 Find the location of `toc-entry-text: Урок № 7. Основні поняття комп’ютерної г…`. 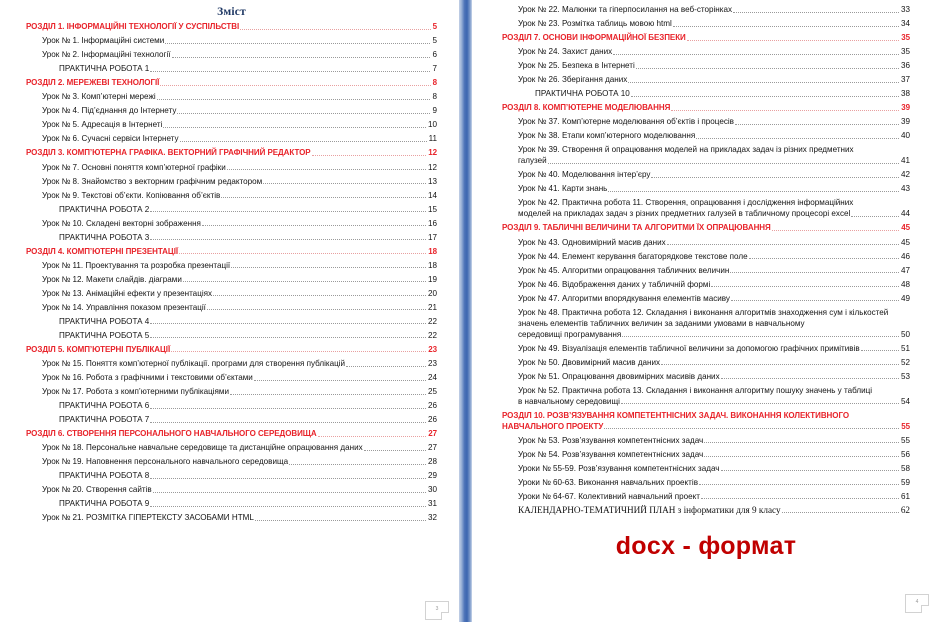

toc-entry-text: Урок № 7. Основні поняття комп’ютерної г… is located at coordinates (134, 167).